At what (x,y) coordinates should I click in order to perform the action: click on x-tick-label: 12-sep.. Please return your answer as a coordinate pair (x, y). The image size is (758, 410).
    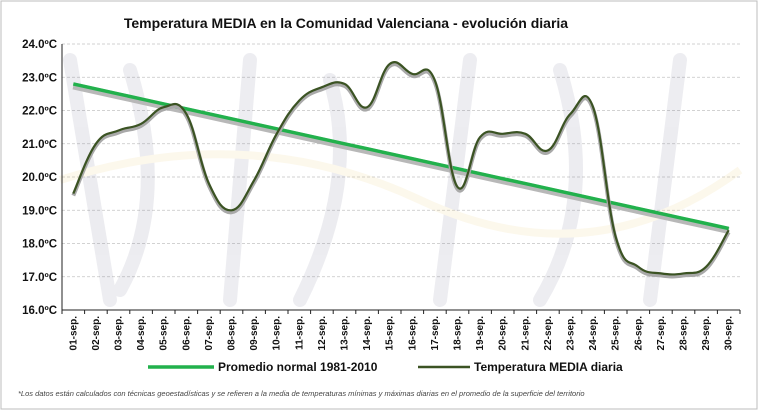
    Looking at the image, I should click on (322, 333).